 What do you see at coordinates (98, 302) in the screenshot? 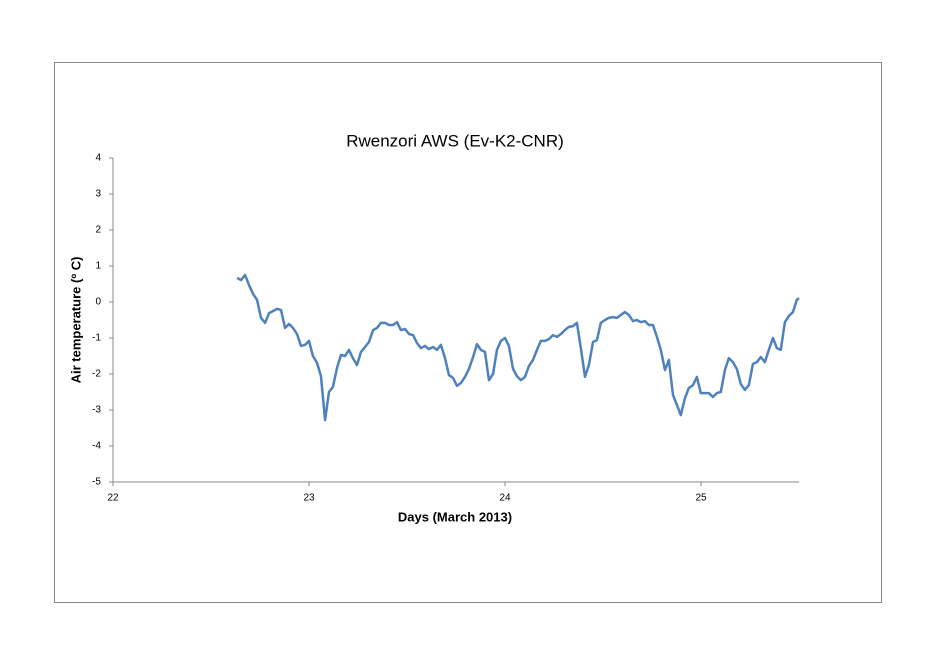
I see `y-tick-label: 0` at bounding box center [98, 302].